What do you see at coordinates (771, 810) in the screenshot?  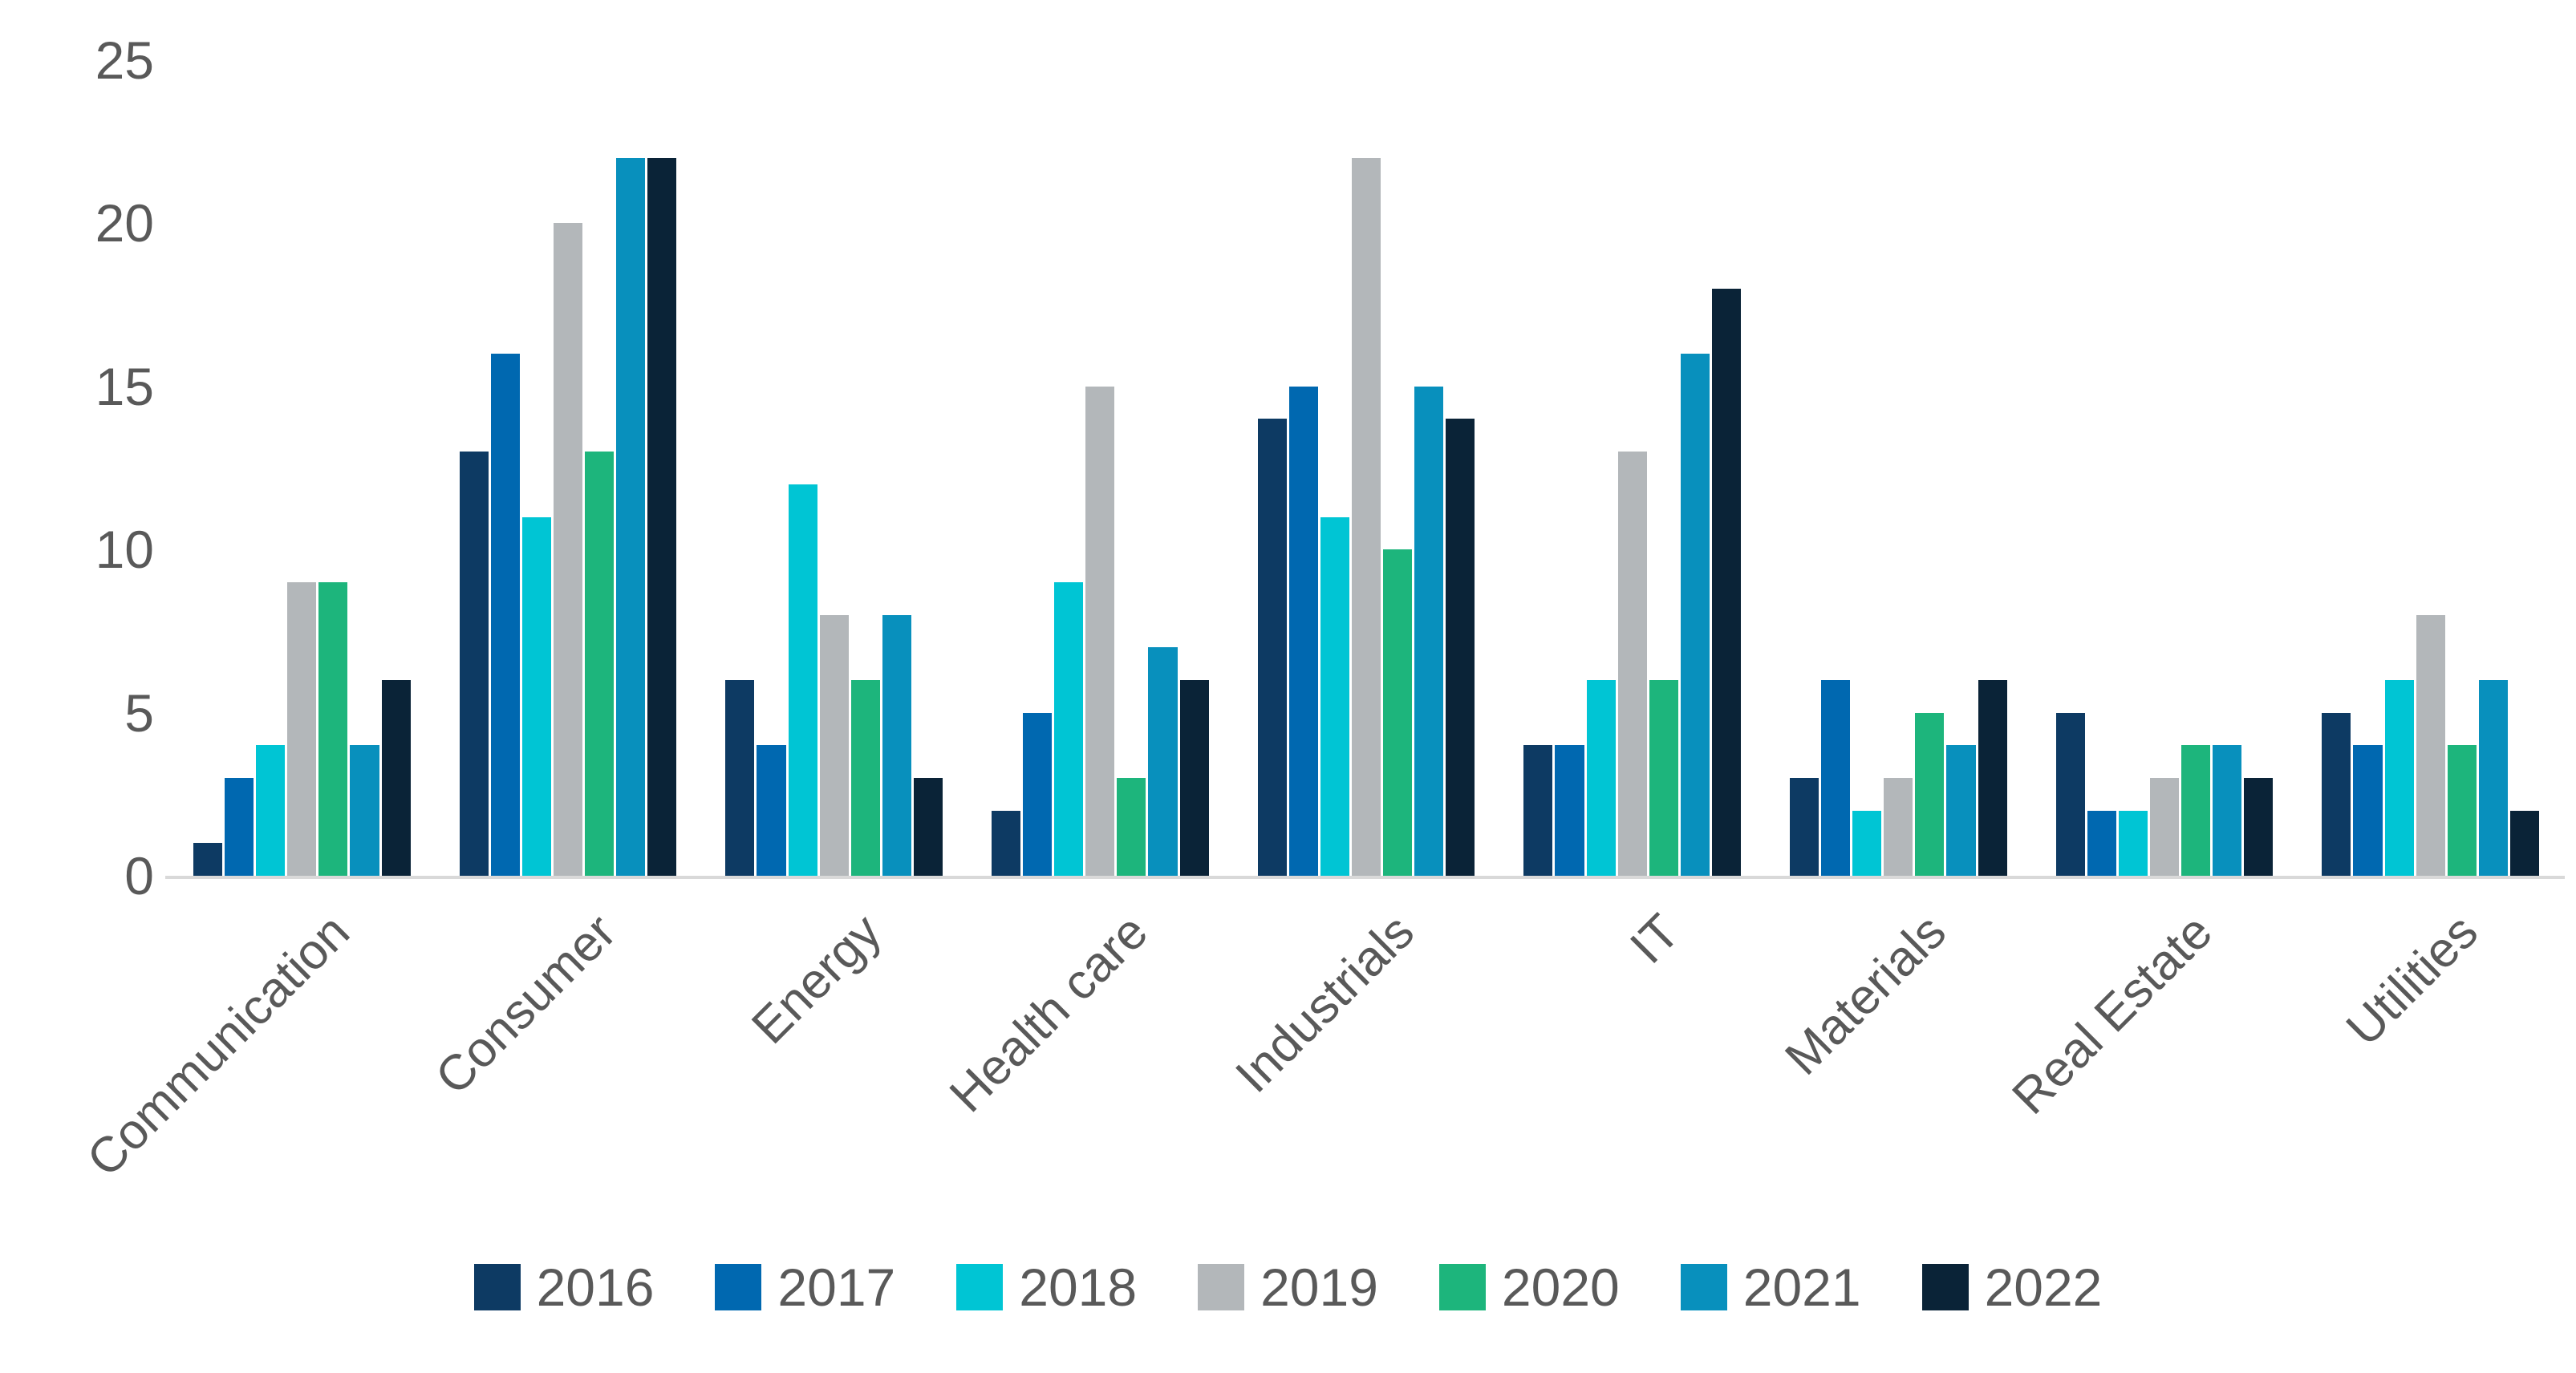 I see `bar-2017-energy` at bounding box center [771, 810].